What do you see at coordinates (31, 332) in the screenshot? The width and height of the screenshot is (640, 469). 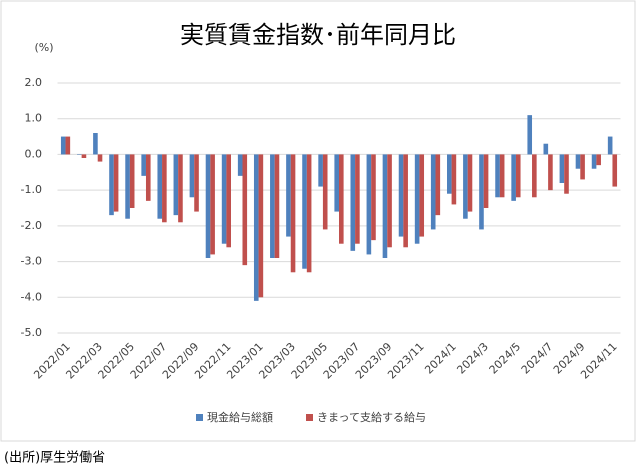 I see `y-tick-label: -5.0` at bounding box center [31, 332].